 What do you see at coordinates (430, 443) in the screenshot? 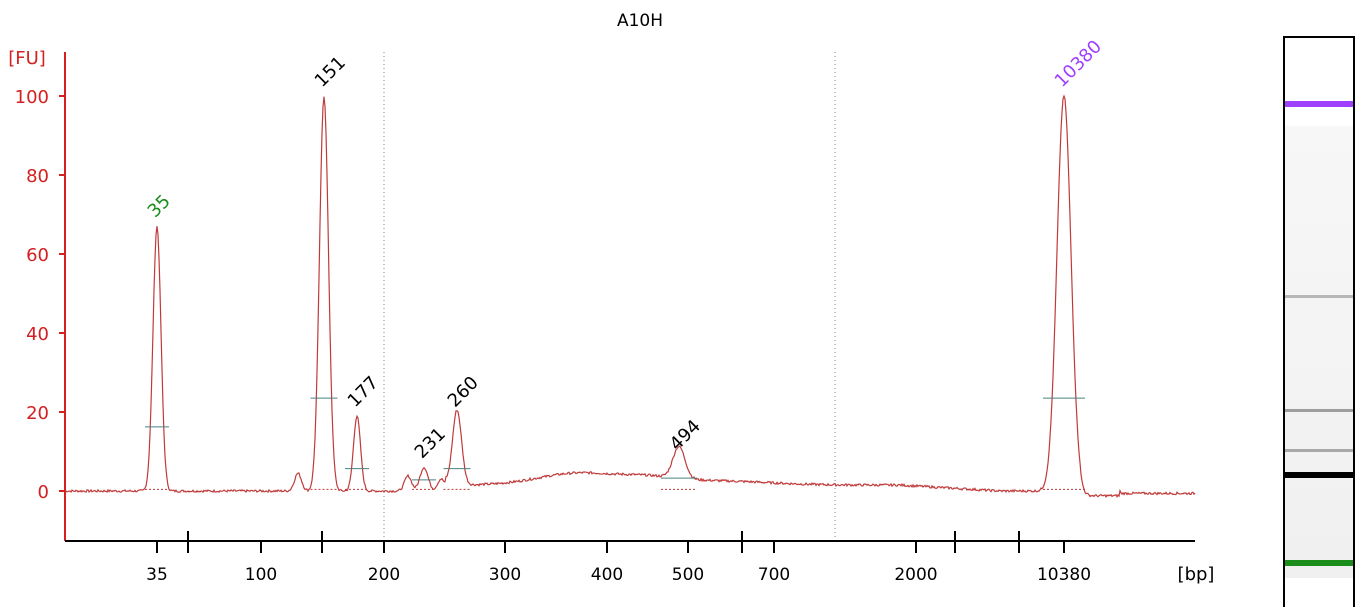
I see `peak-label-231: 231` at bounding box center [430, 443].